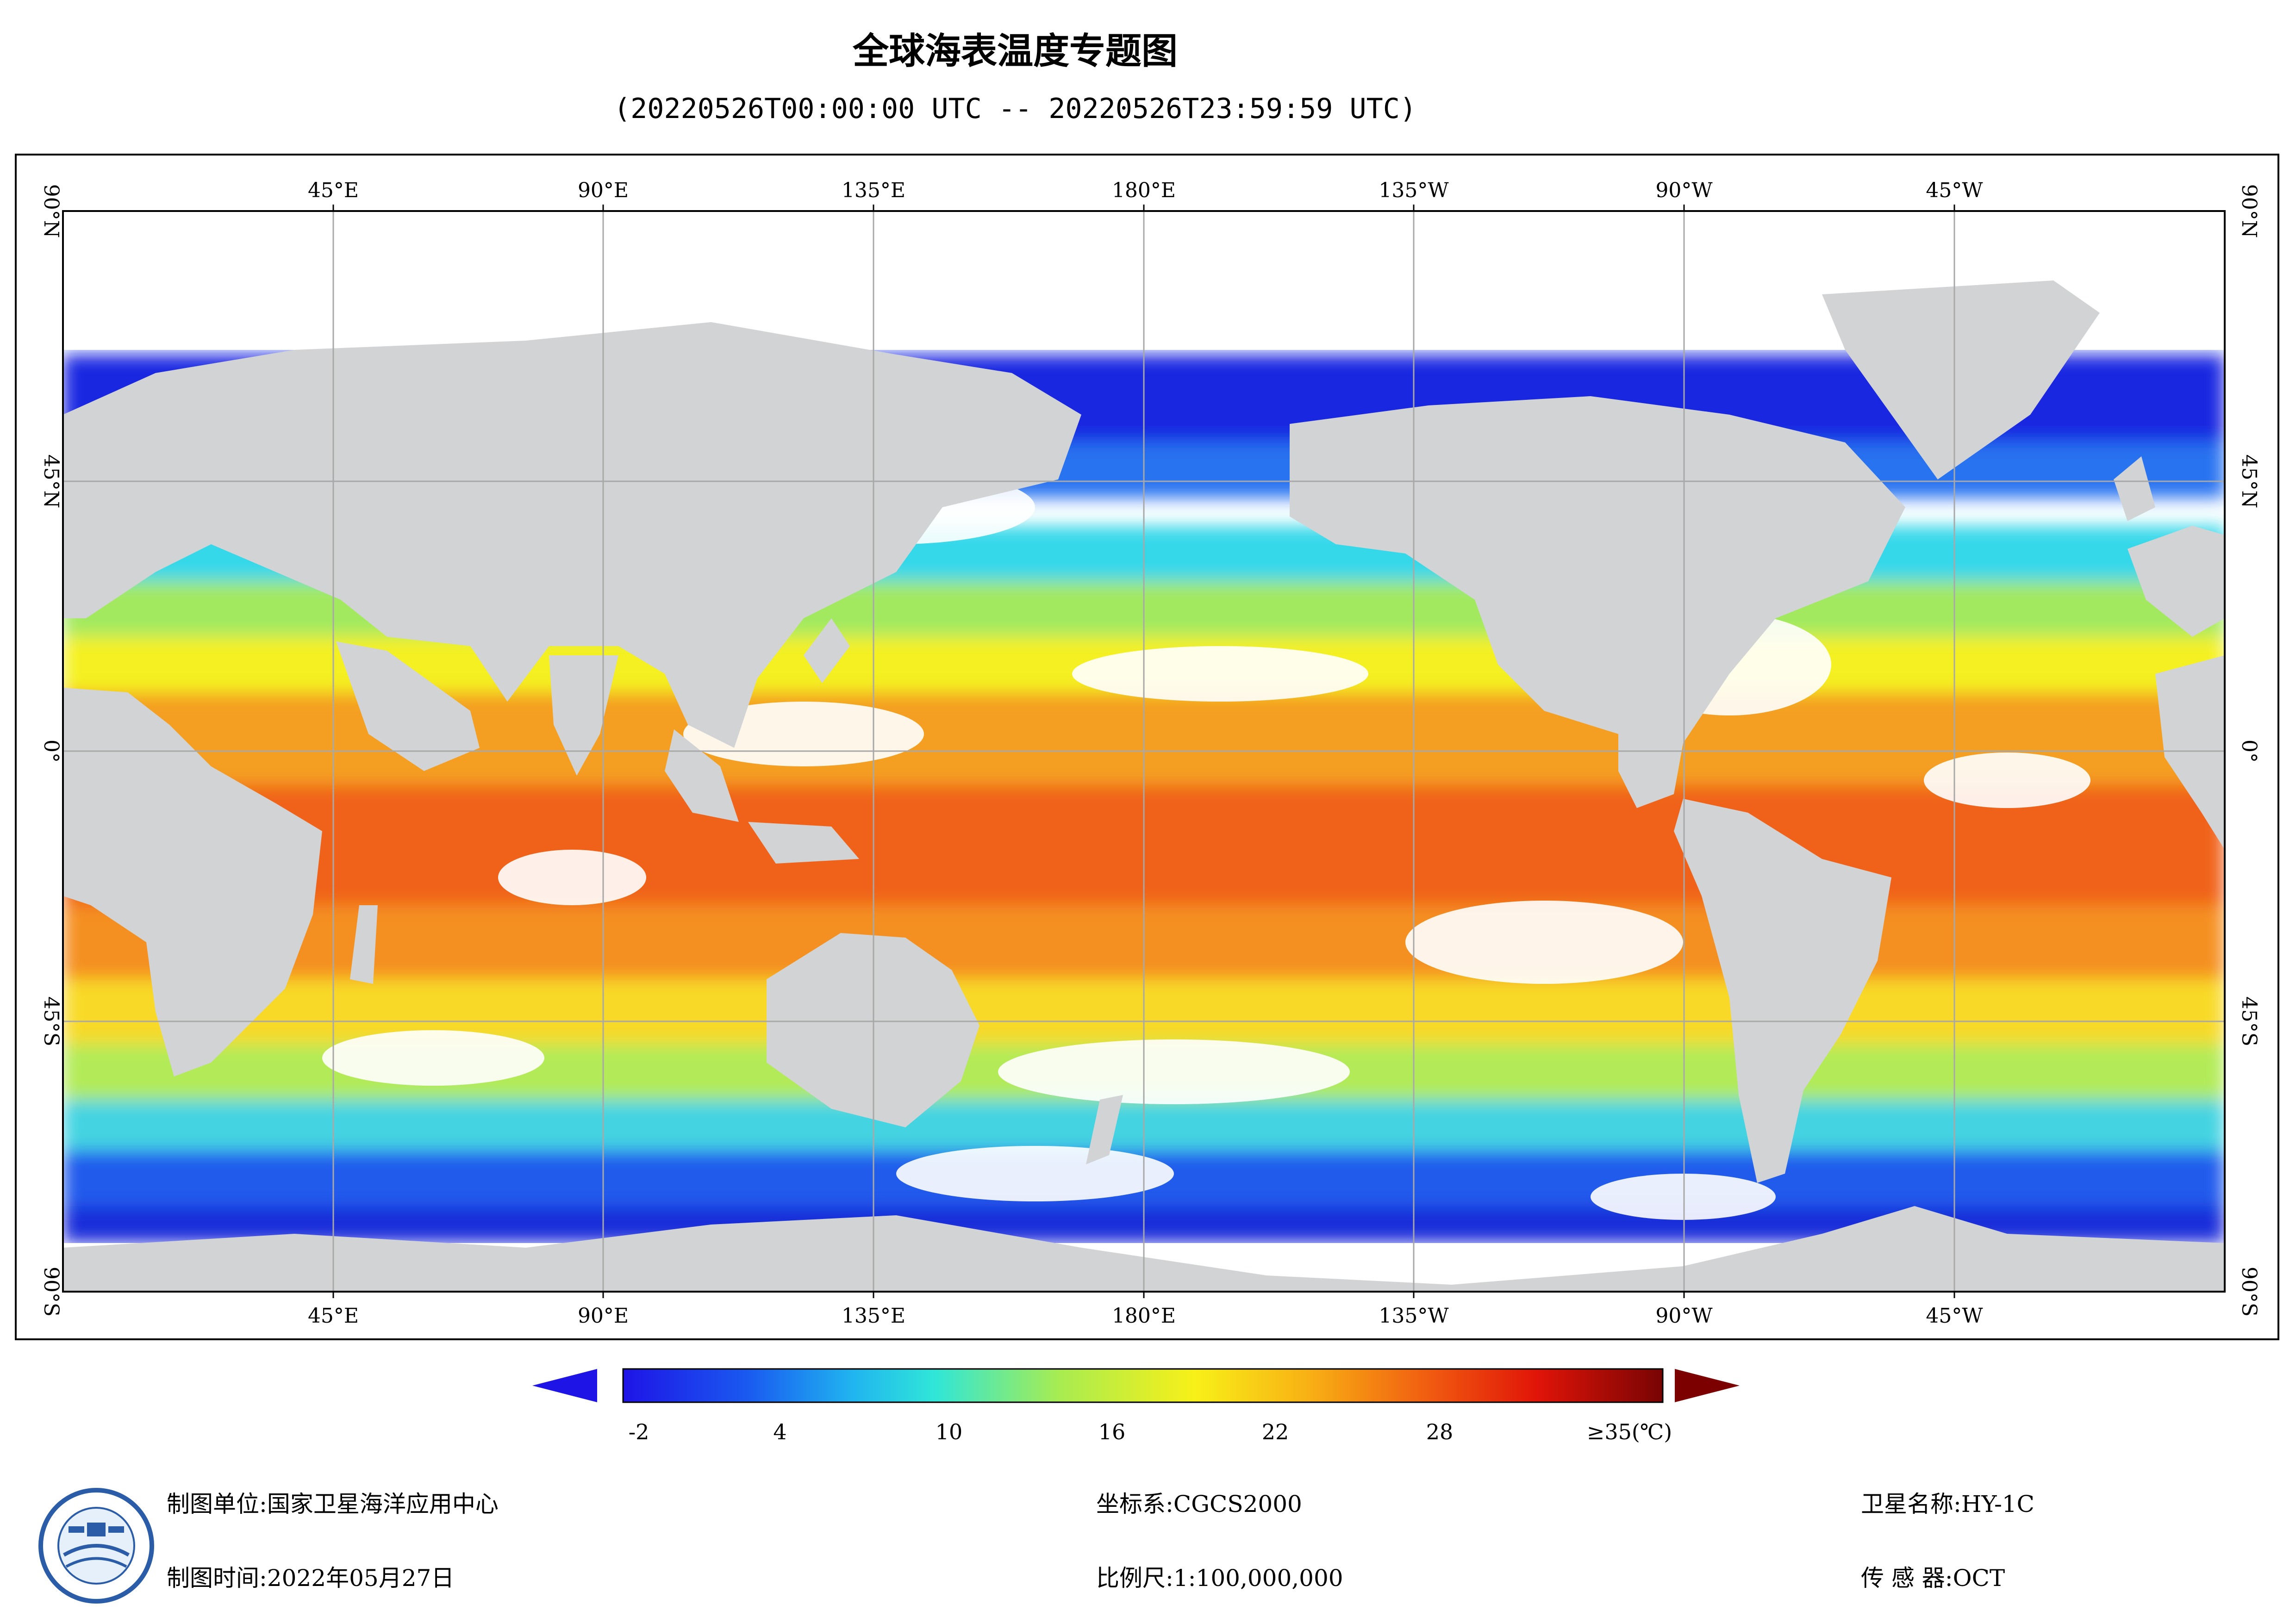 The image size is (2296, 1623). Describe the element at coordinates (1414, 1316) in the screenshot. I see `lon-label-bottom: 135°W` at that location.